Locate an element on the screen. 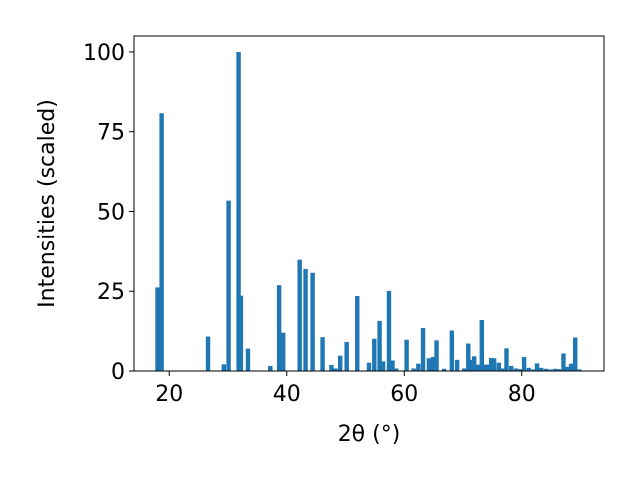  x-axis-title: 2θ (°) is located at coordinates (369, 434).